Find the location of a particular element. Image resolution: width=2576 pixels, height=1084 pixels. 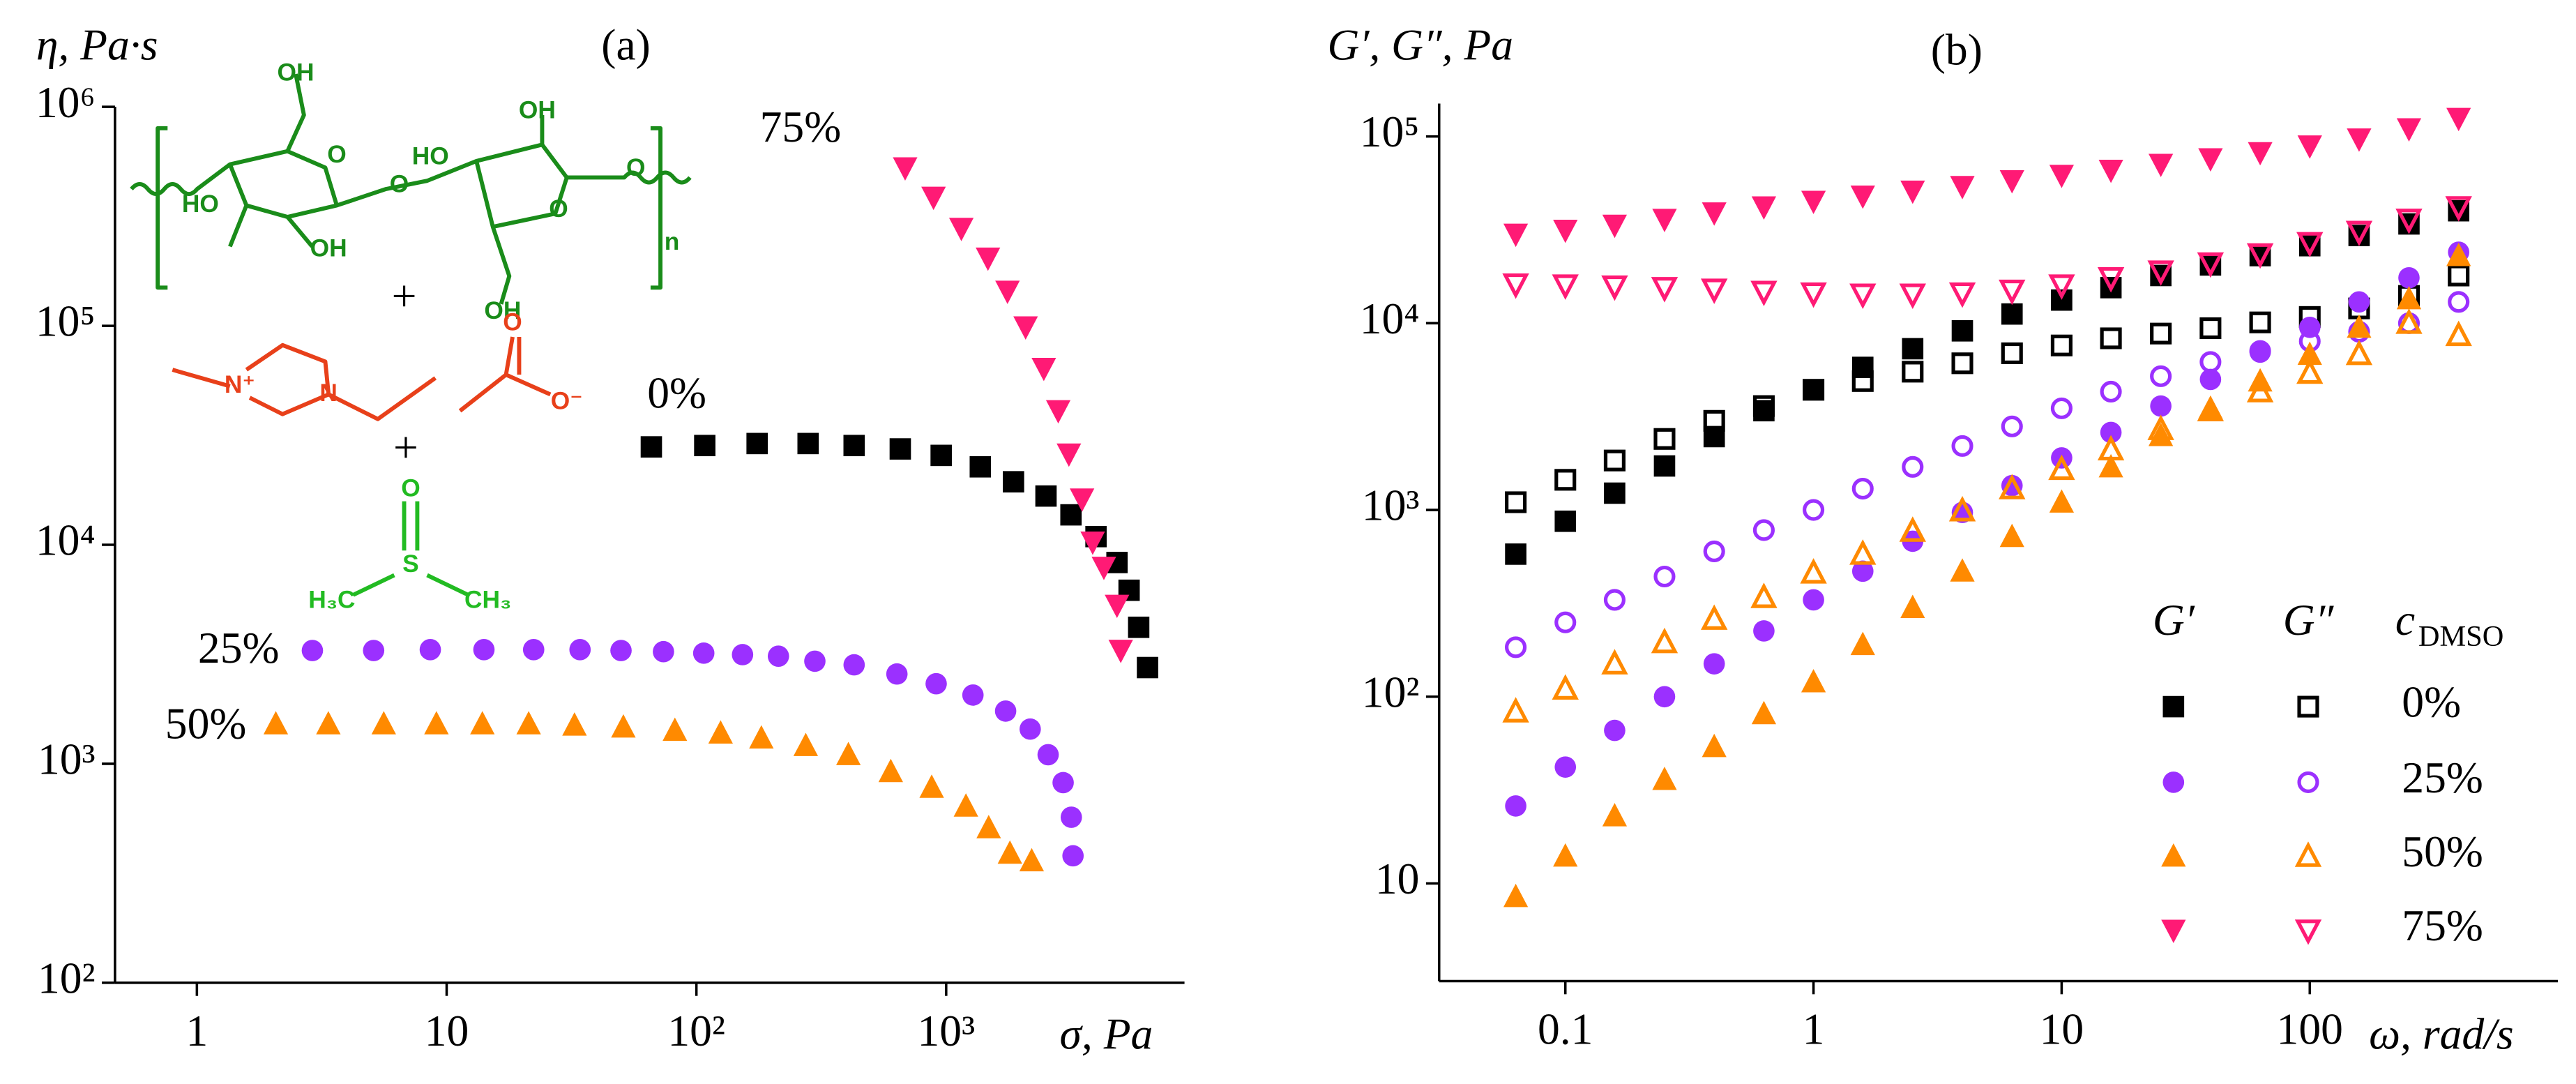

series-label: 0% is located at coordinates (676, 393).